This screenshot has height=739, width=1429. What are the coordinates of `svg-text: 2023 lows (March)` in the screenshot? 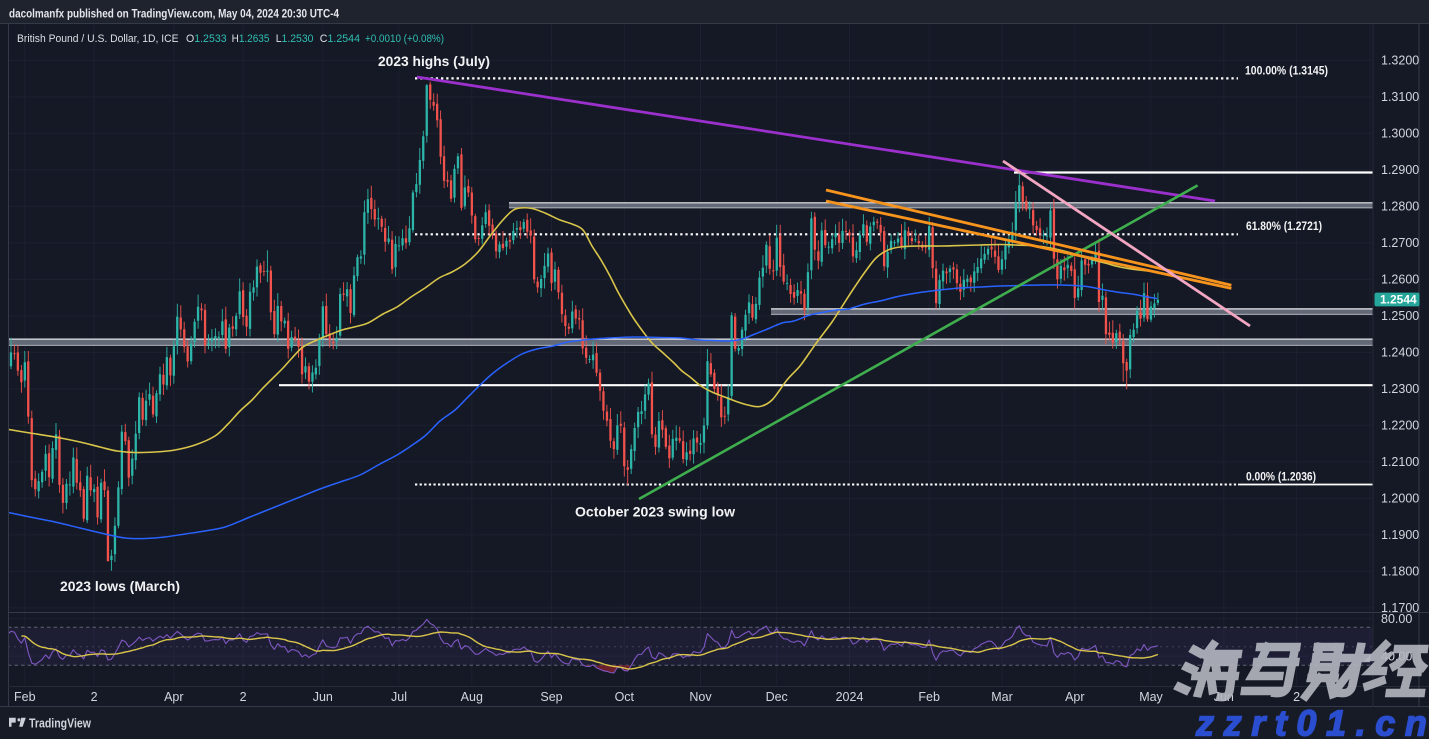 It's located at (120, 586).